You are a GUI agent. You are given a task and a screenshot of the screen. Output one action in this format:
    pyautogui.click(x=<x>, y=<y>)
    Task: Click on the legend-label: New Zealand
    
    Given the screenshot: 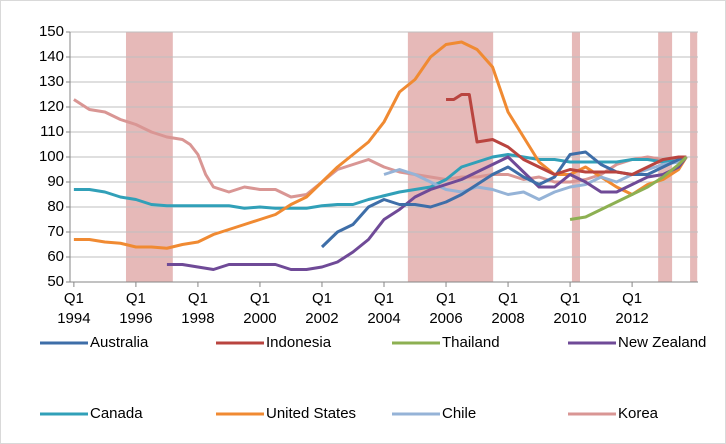 What is the action you would take?
    pyautogui.click(x=662, y=342)
    